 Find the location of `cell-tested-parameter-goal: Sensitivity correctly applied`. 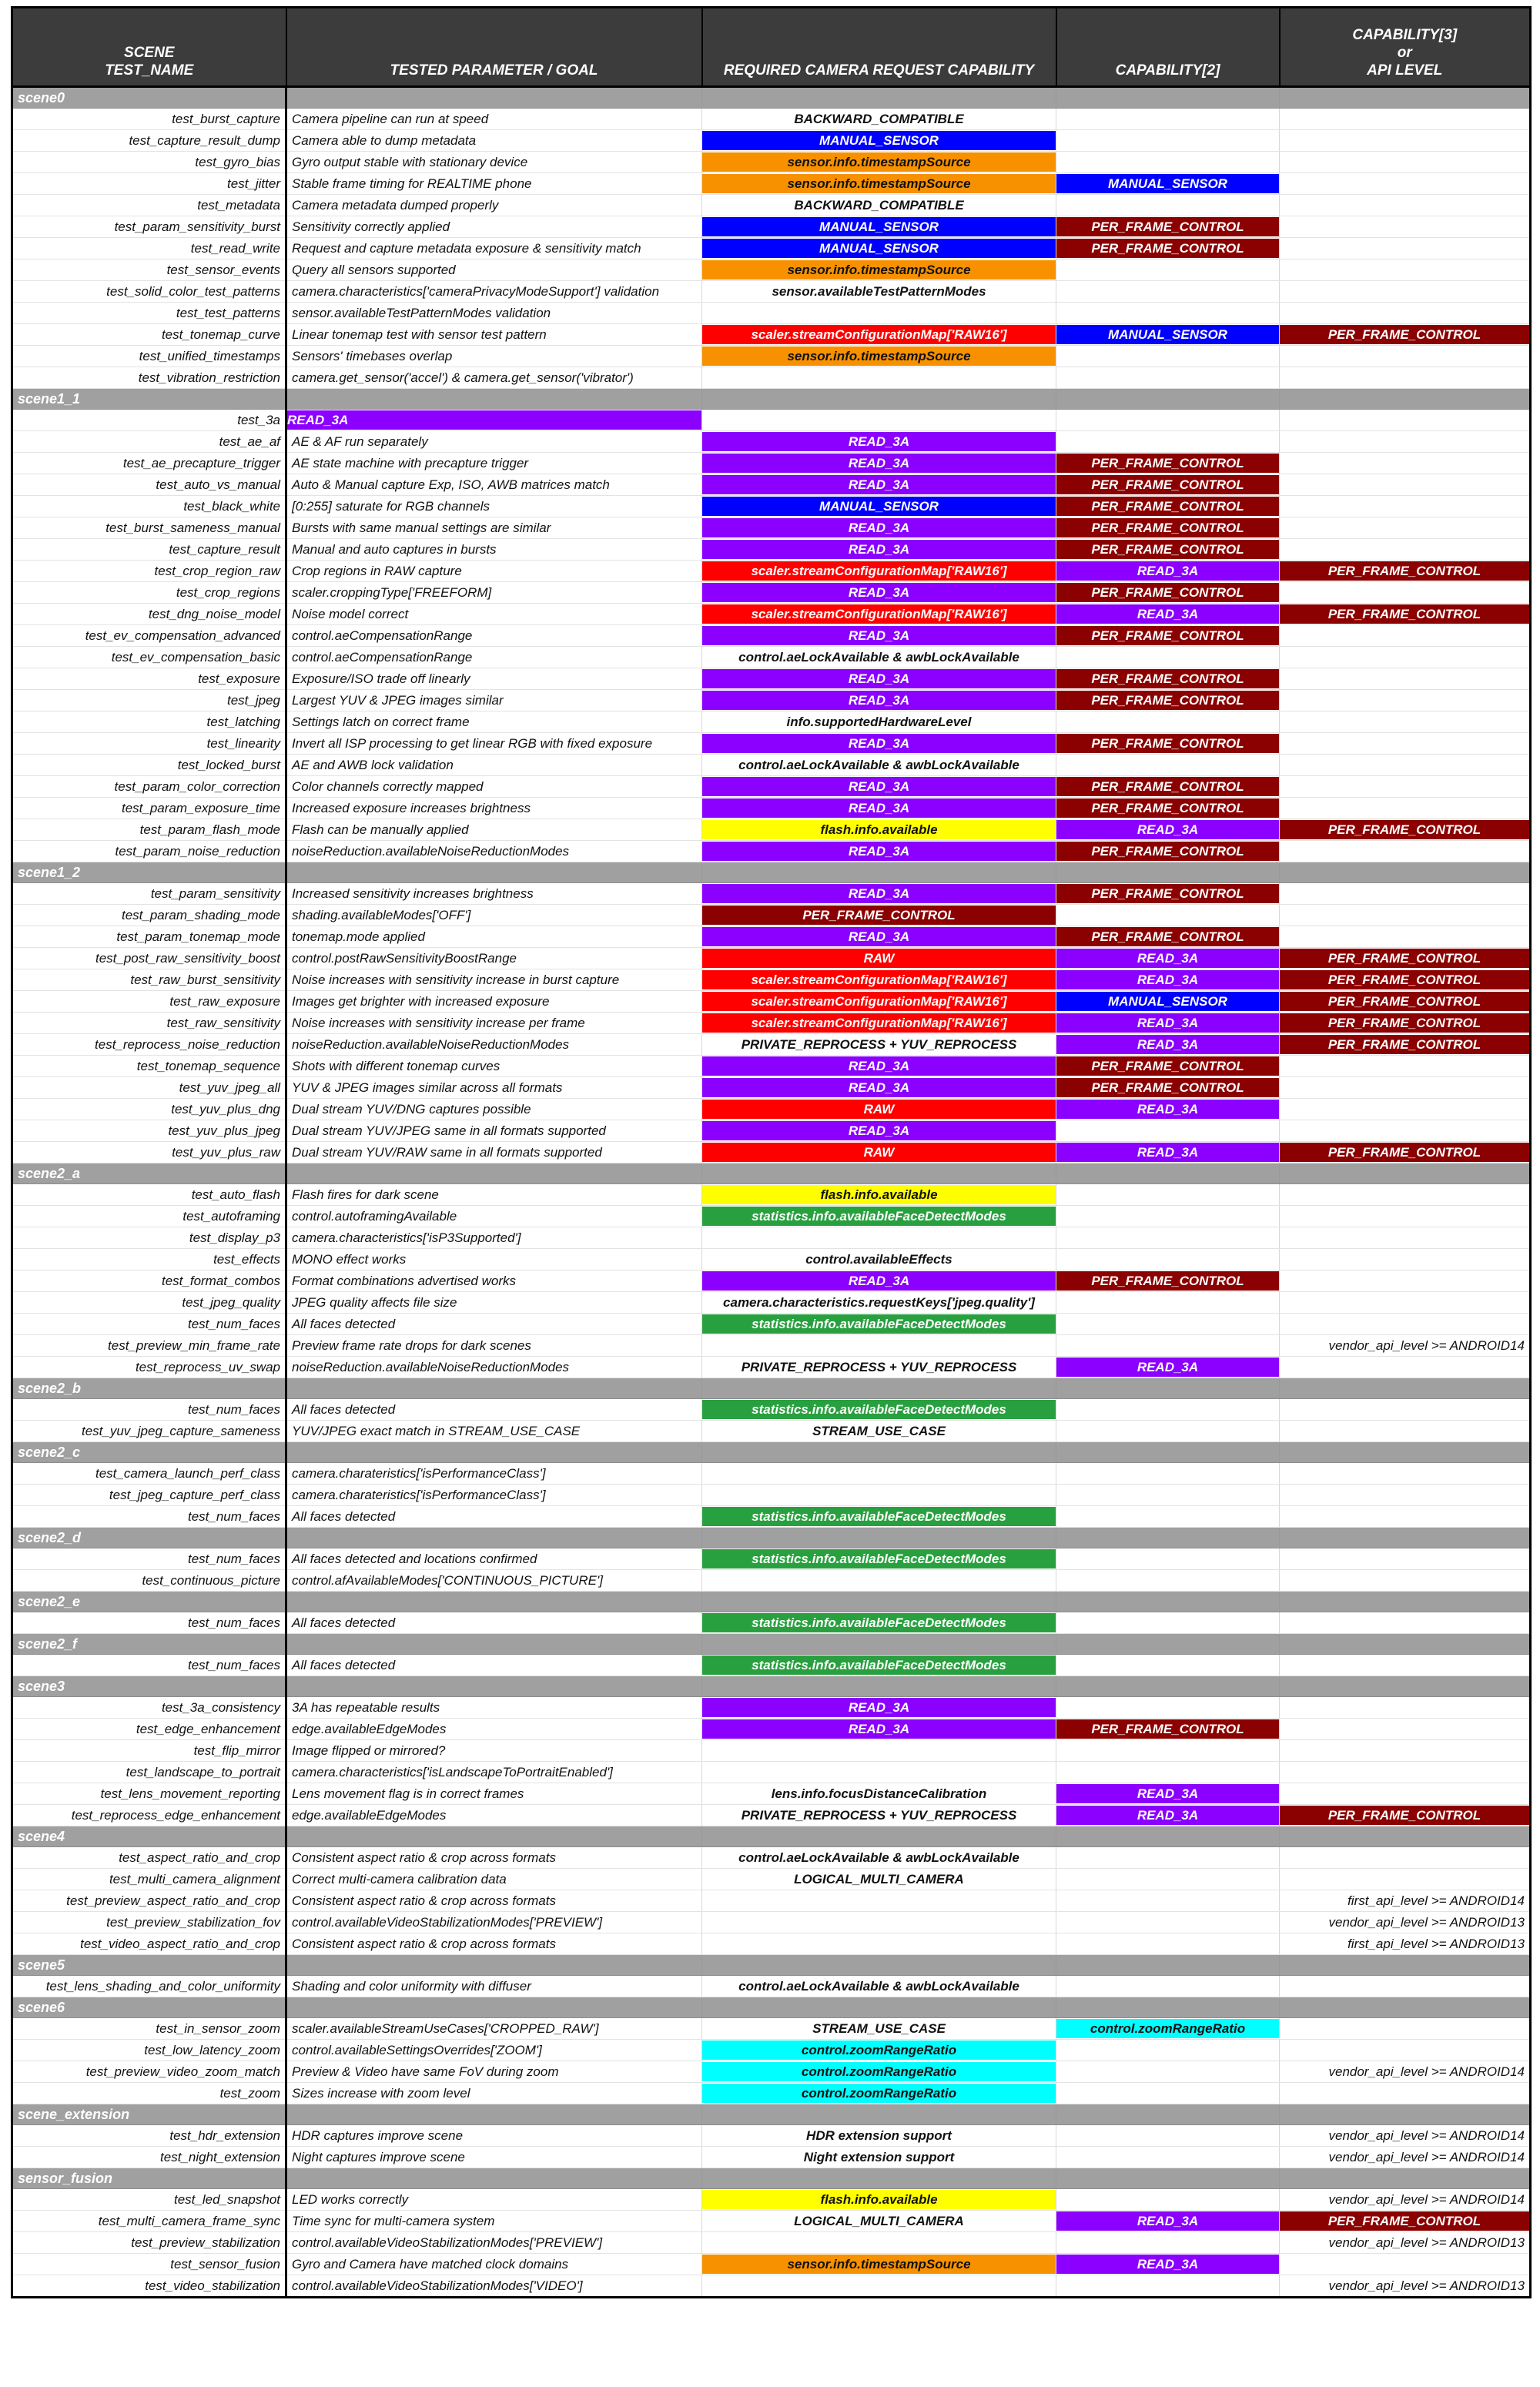

cell-tested-parameter-goal: Sensitivity correctly applied is located at coordinates (494, 227).